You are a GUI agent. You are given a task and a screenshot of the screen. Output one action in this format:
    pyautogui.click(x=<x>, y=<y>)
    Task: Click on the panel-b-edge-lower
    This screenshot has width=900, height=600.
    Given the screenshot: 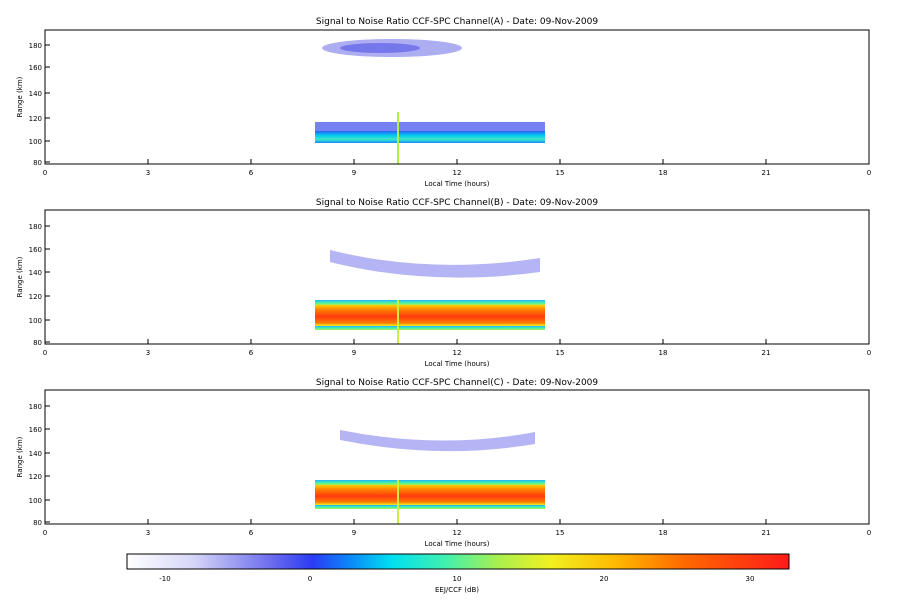 What is the action you would take?
    pyautogui.click(x=430, y=328)
    